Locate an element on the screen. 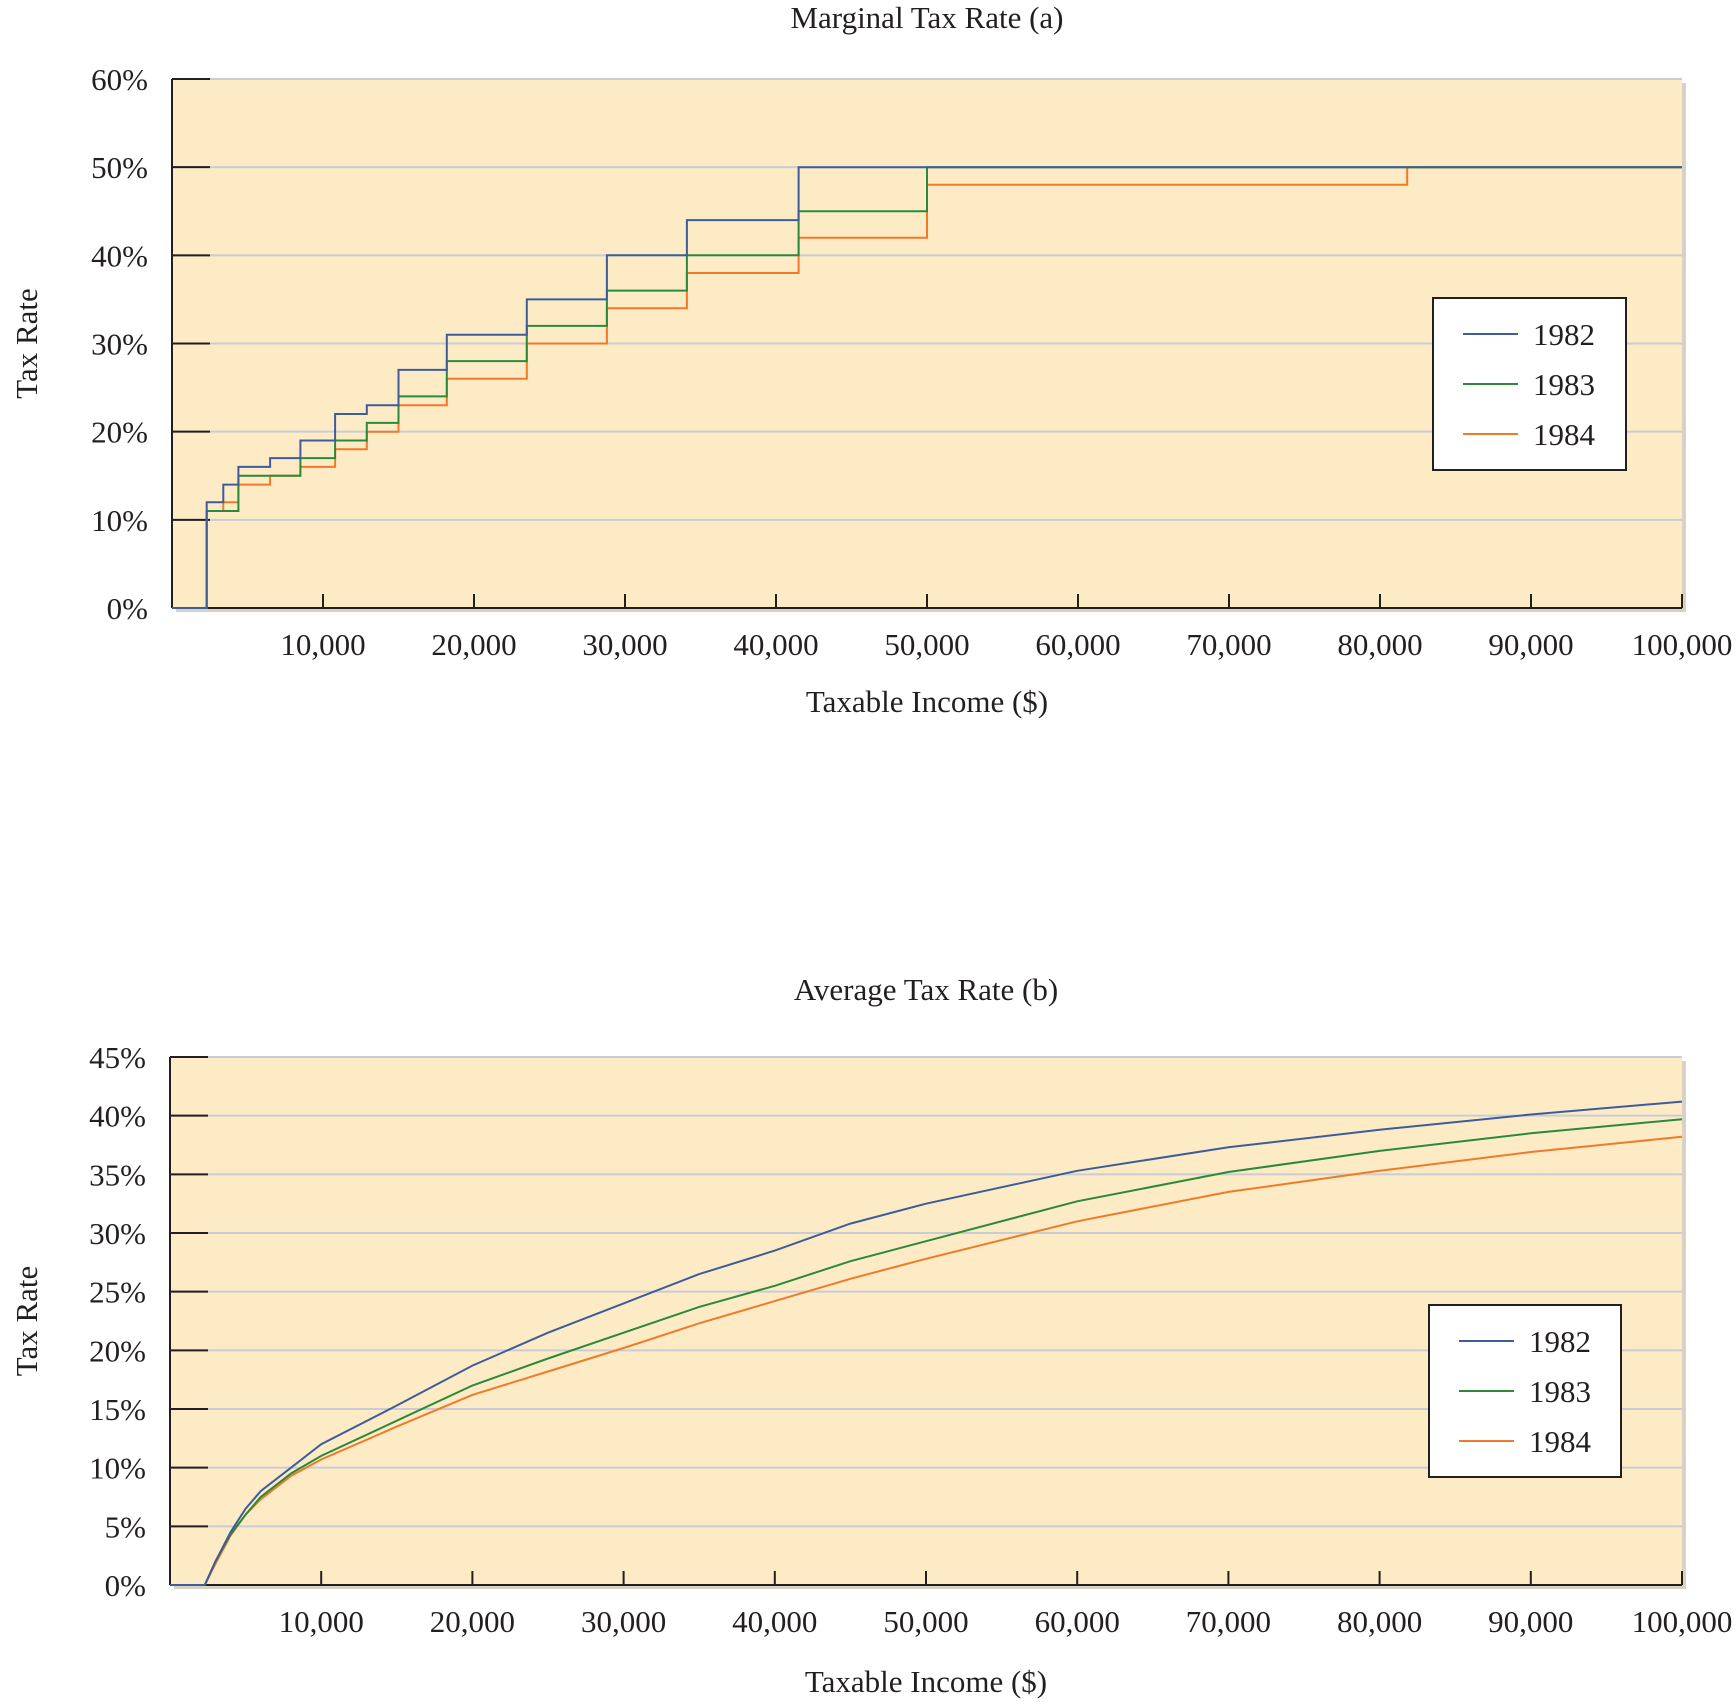 The height and width of the screenshot is (1705, 1736). chart-title: Average Tax Rate (b) is located at coordinates (926, 989).